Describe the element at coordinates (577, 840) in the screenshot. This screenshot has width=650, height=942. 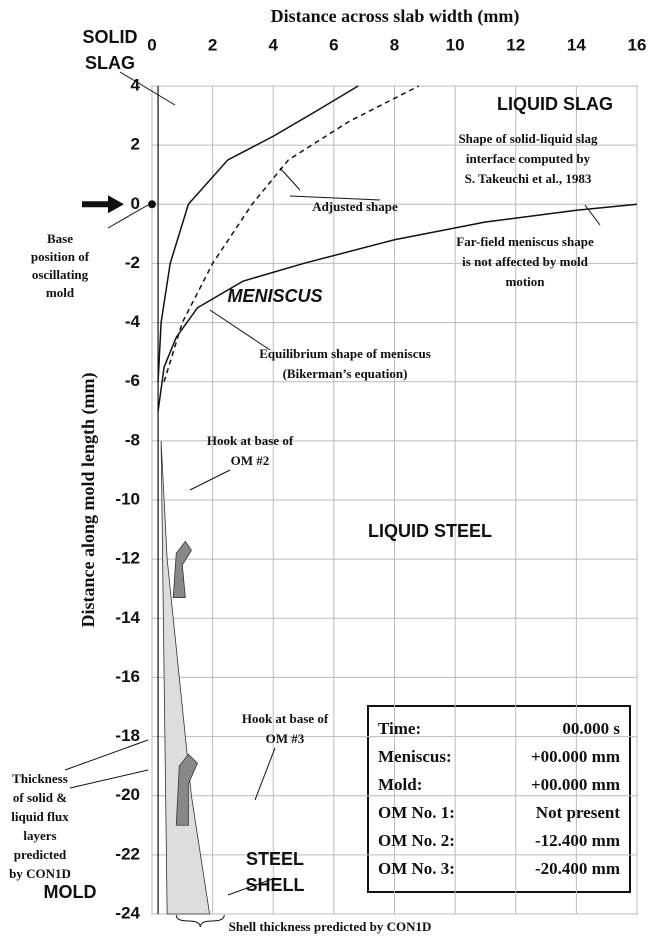
I see `info-value: -12.400 mm` at that location.